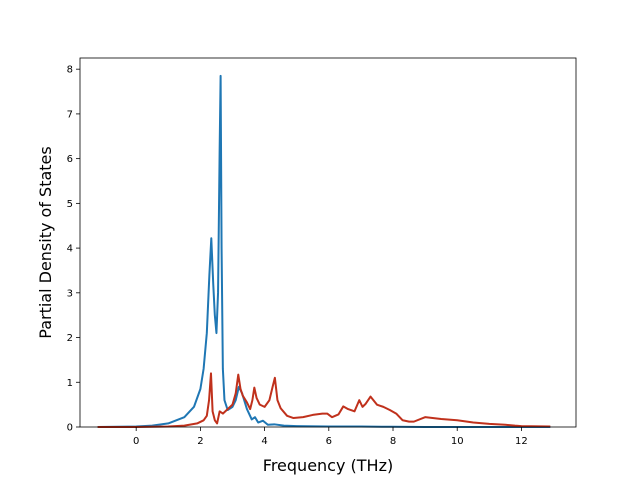  What do you see at coordinates (136, 441) in the screenshot?
I see `x-tick-label: 0` at bounding box center [136, 441].